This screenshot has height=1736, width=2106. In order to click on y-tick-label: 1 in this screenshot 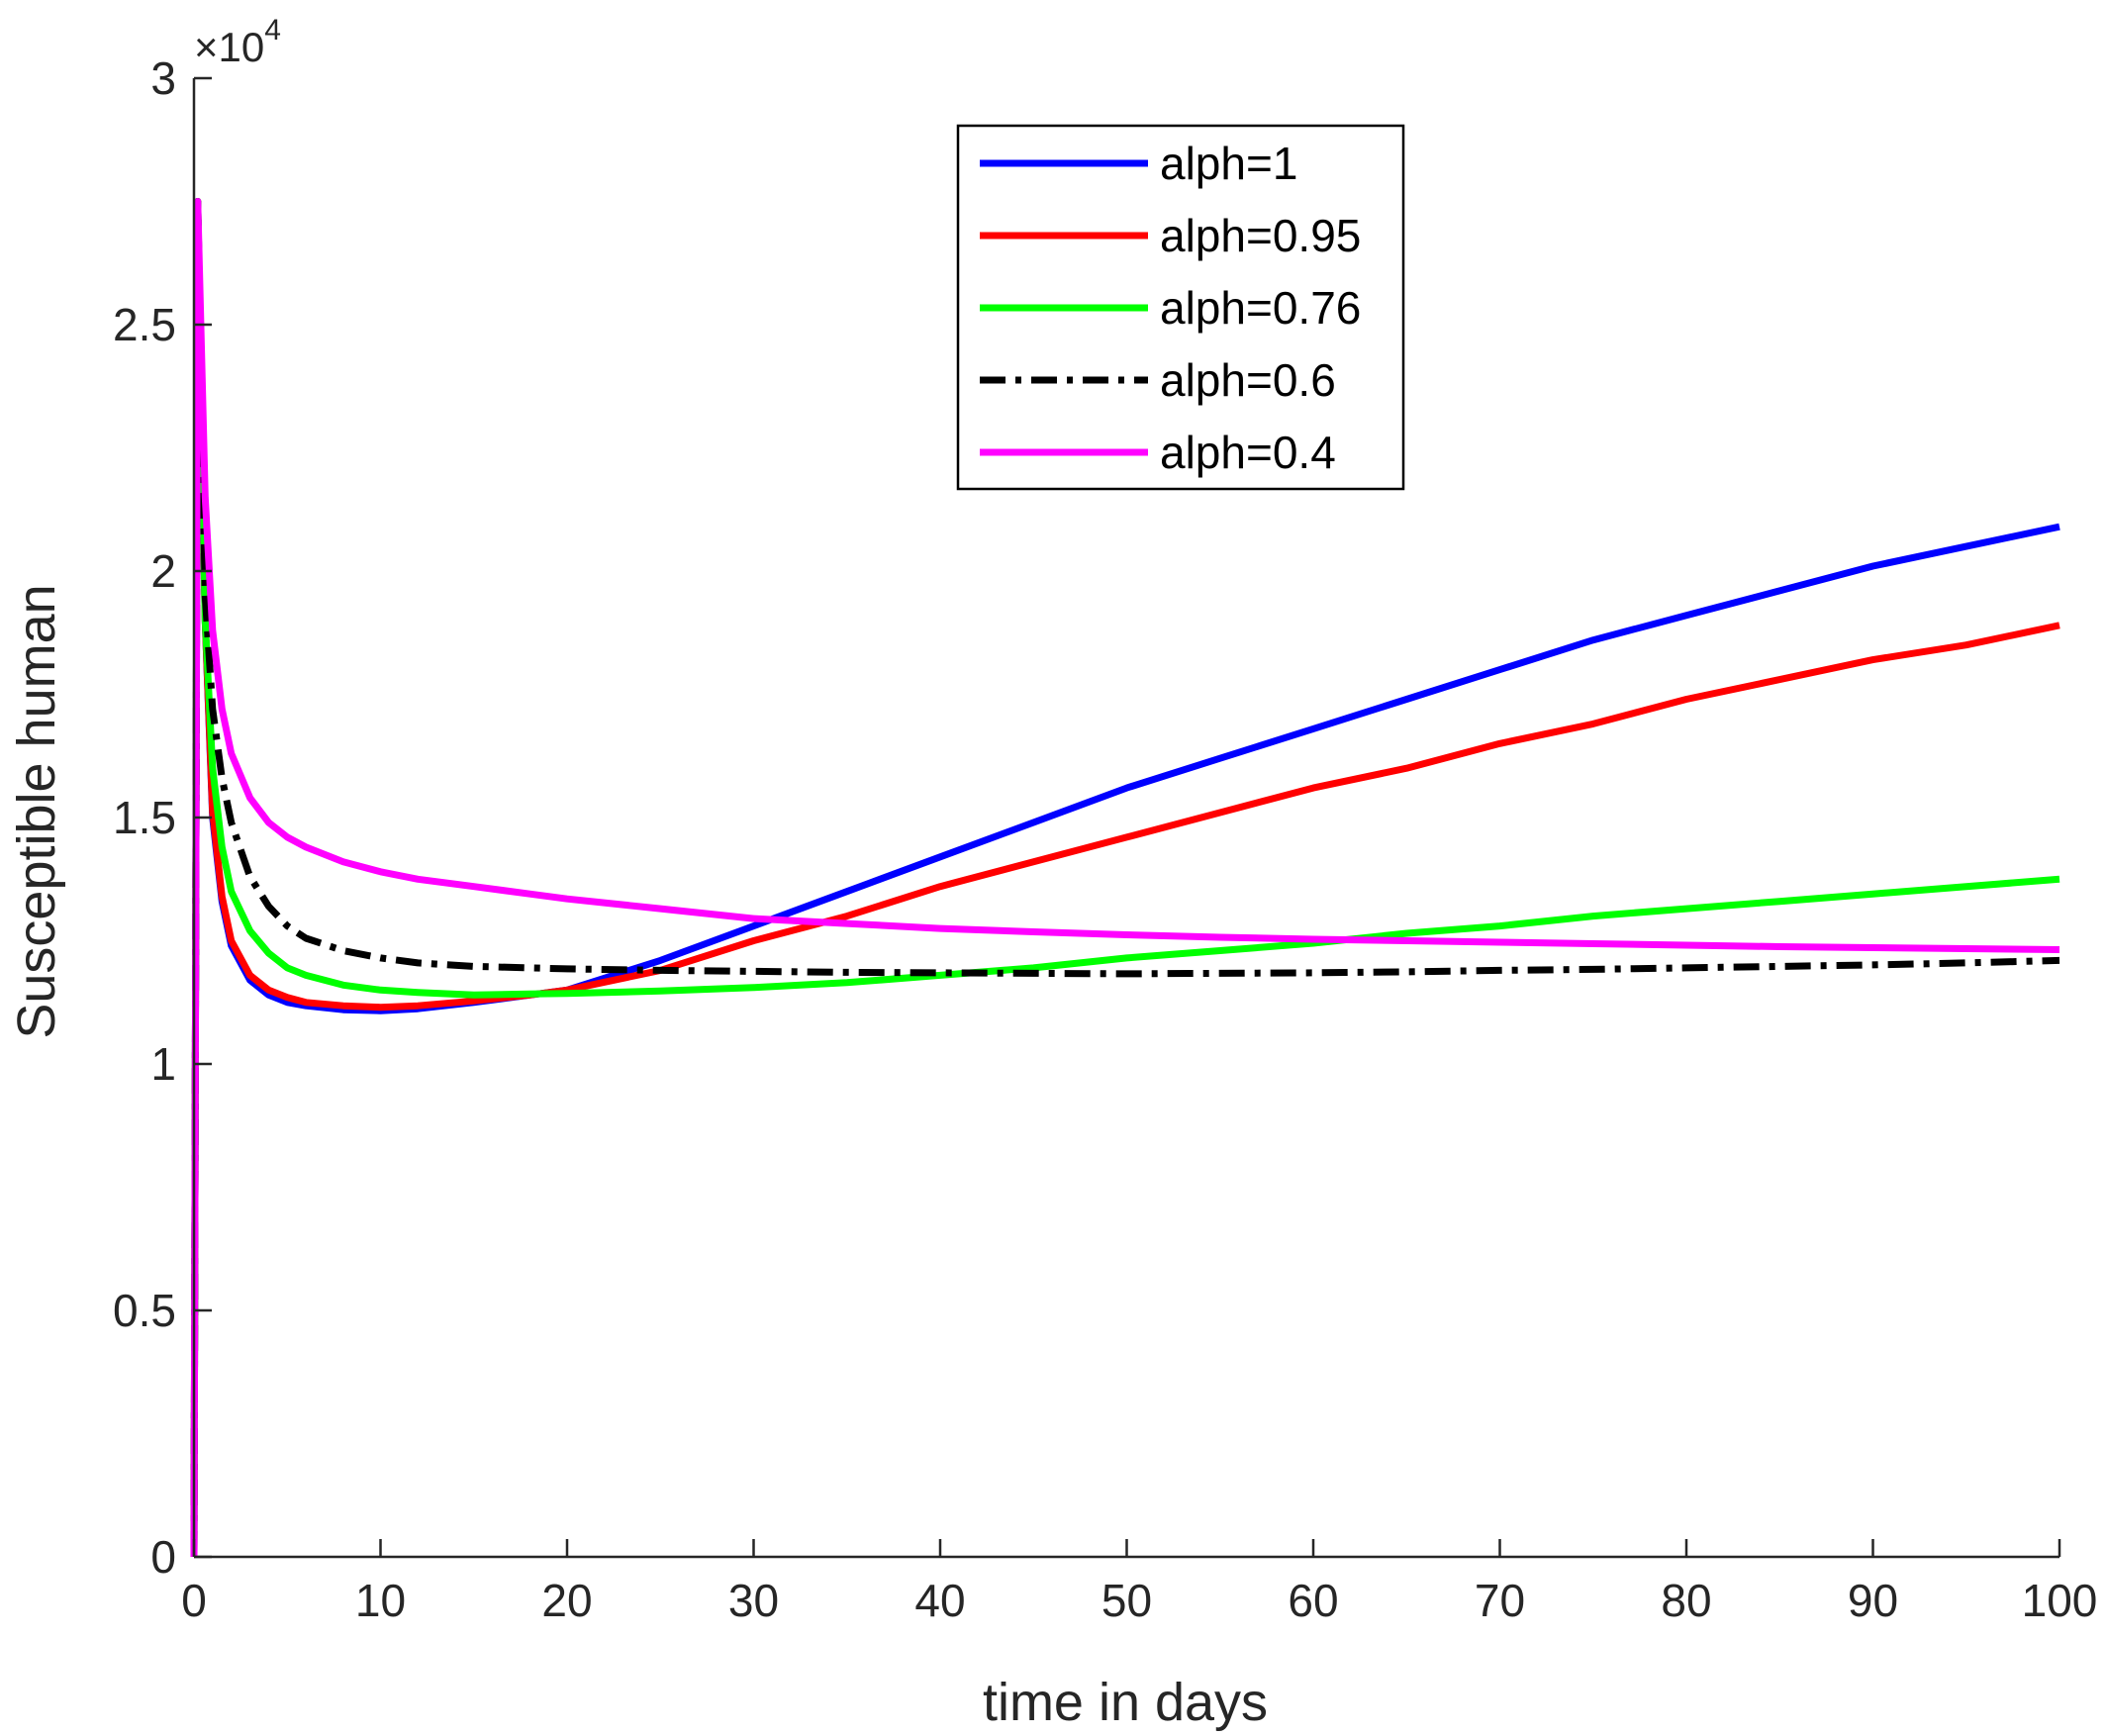, I will do `click(163, 1064)`.